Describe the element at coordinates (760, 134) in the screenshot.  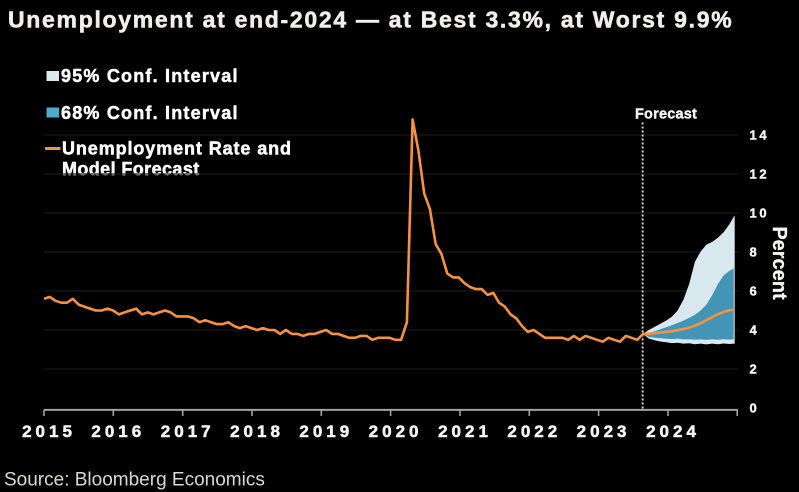
I see `svg-text: 14` at that location.